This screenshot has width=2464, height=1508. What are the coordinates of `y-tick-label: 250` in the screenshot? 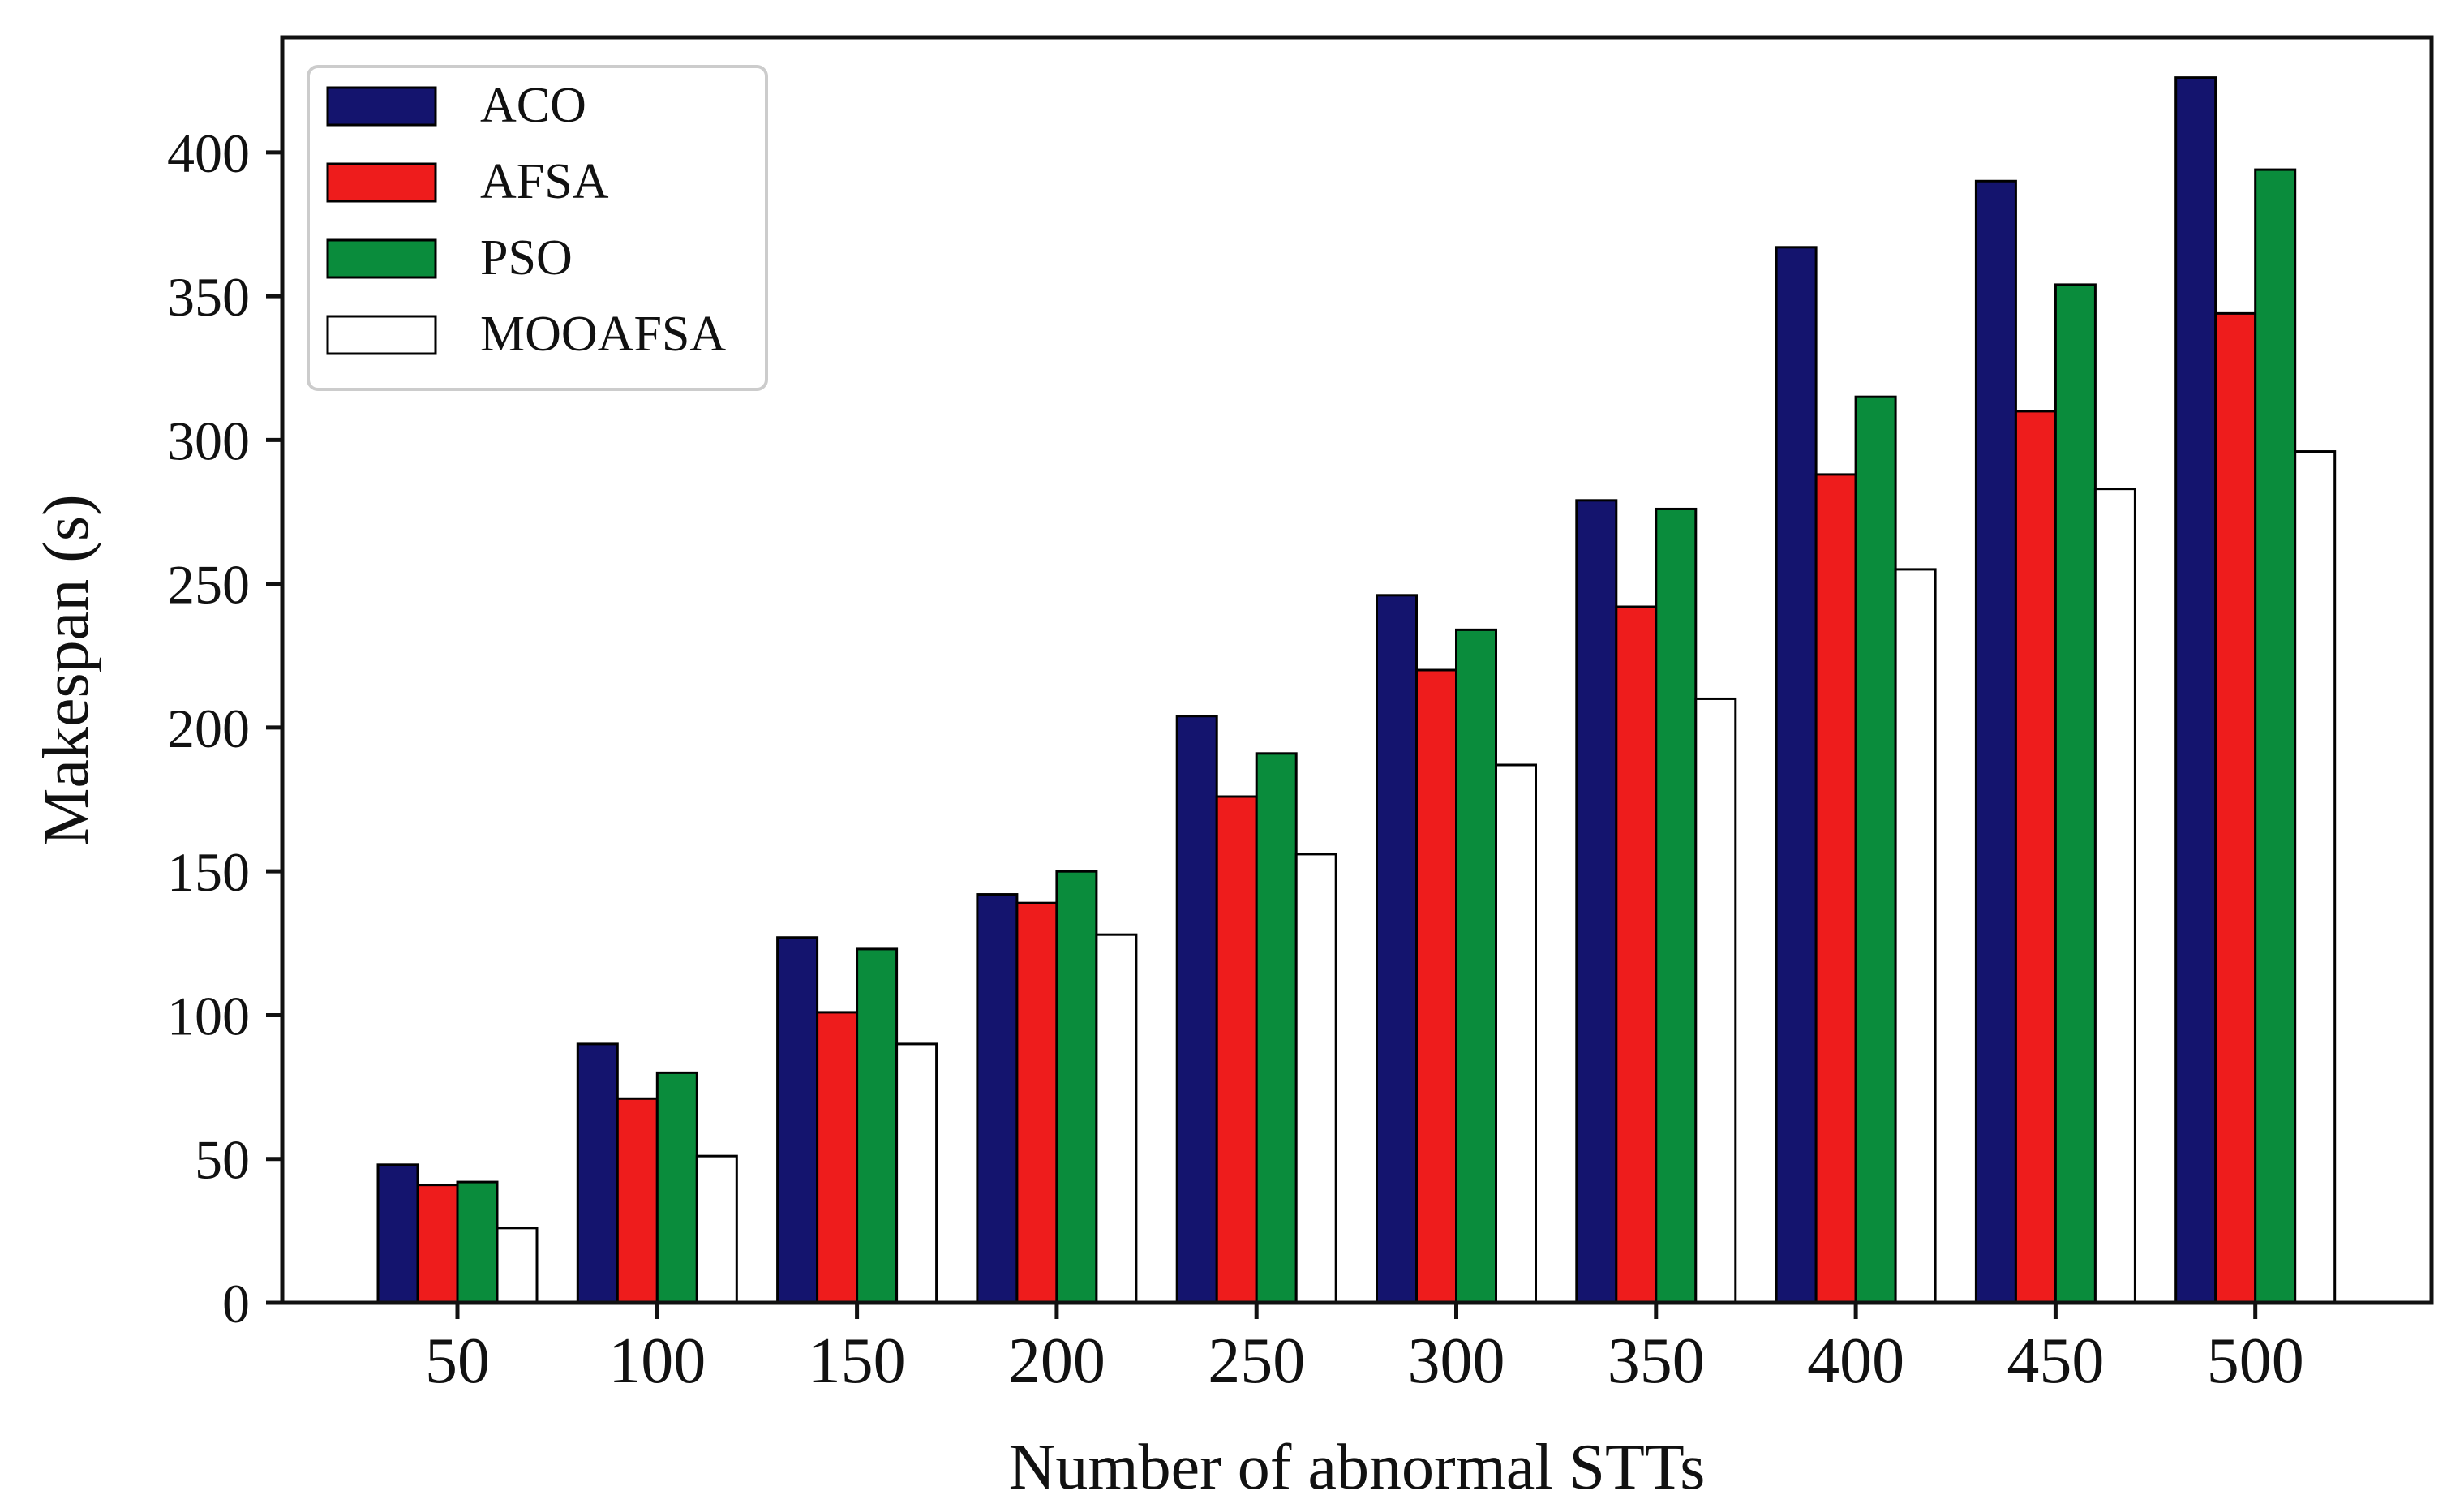 It's located at (208, 585).